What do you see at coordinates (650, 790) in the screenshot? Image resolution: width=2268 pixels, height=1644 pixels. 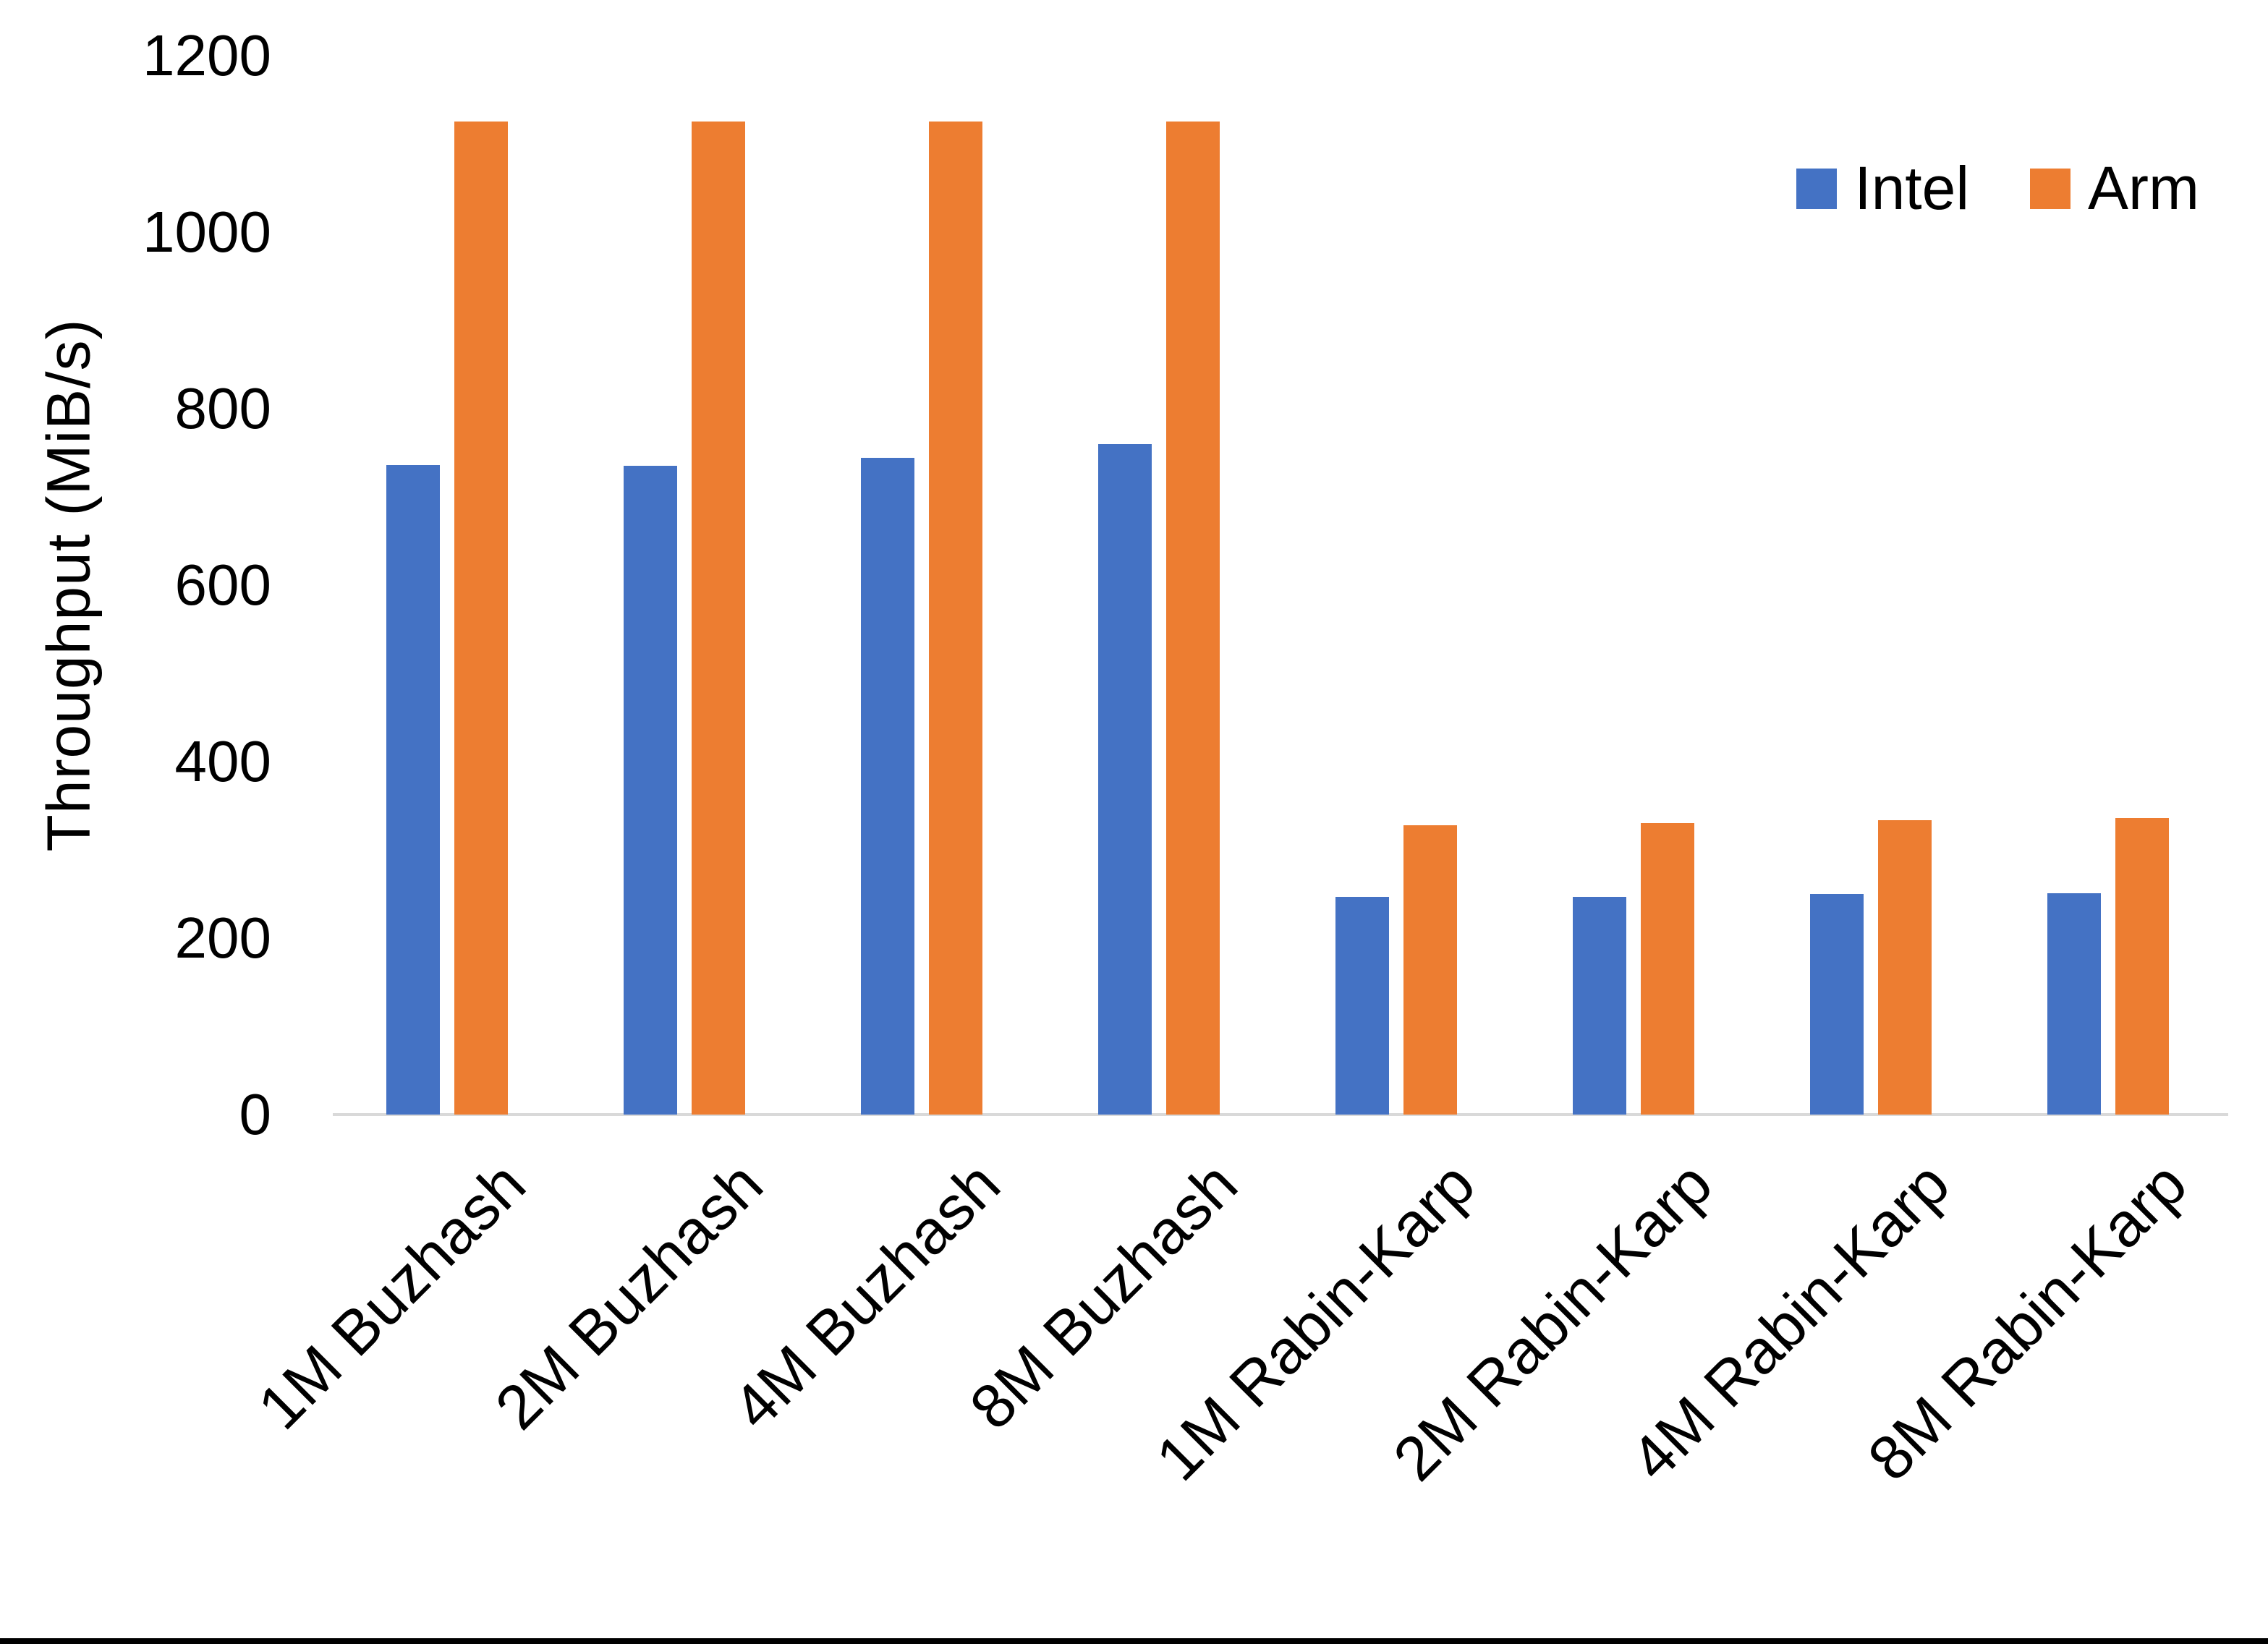 I see `bar-intel-2m-buzhash` at bounding box center [650, 790].